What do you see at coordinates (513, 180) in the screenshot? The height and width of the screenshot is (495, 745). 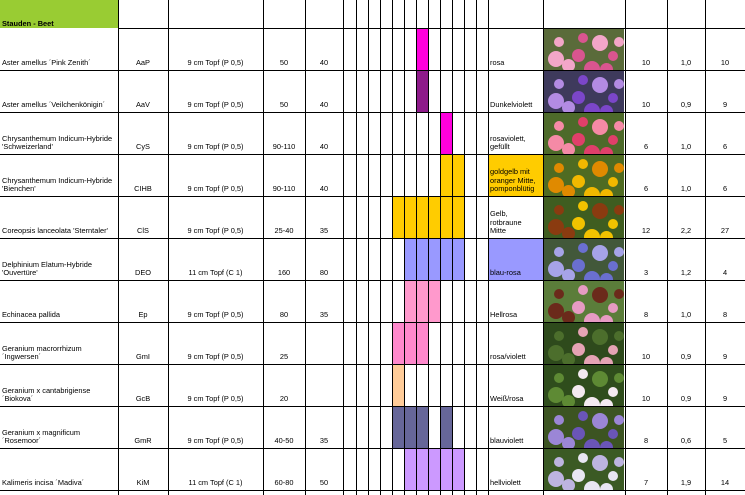 I see `flower-color-label: goldgelb mit oranger Mitte, pomponblütig` at bounding box center [513, 180].